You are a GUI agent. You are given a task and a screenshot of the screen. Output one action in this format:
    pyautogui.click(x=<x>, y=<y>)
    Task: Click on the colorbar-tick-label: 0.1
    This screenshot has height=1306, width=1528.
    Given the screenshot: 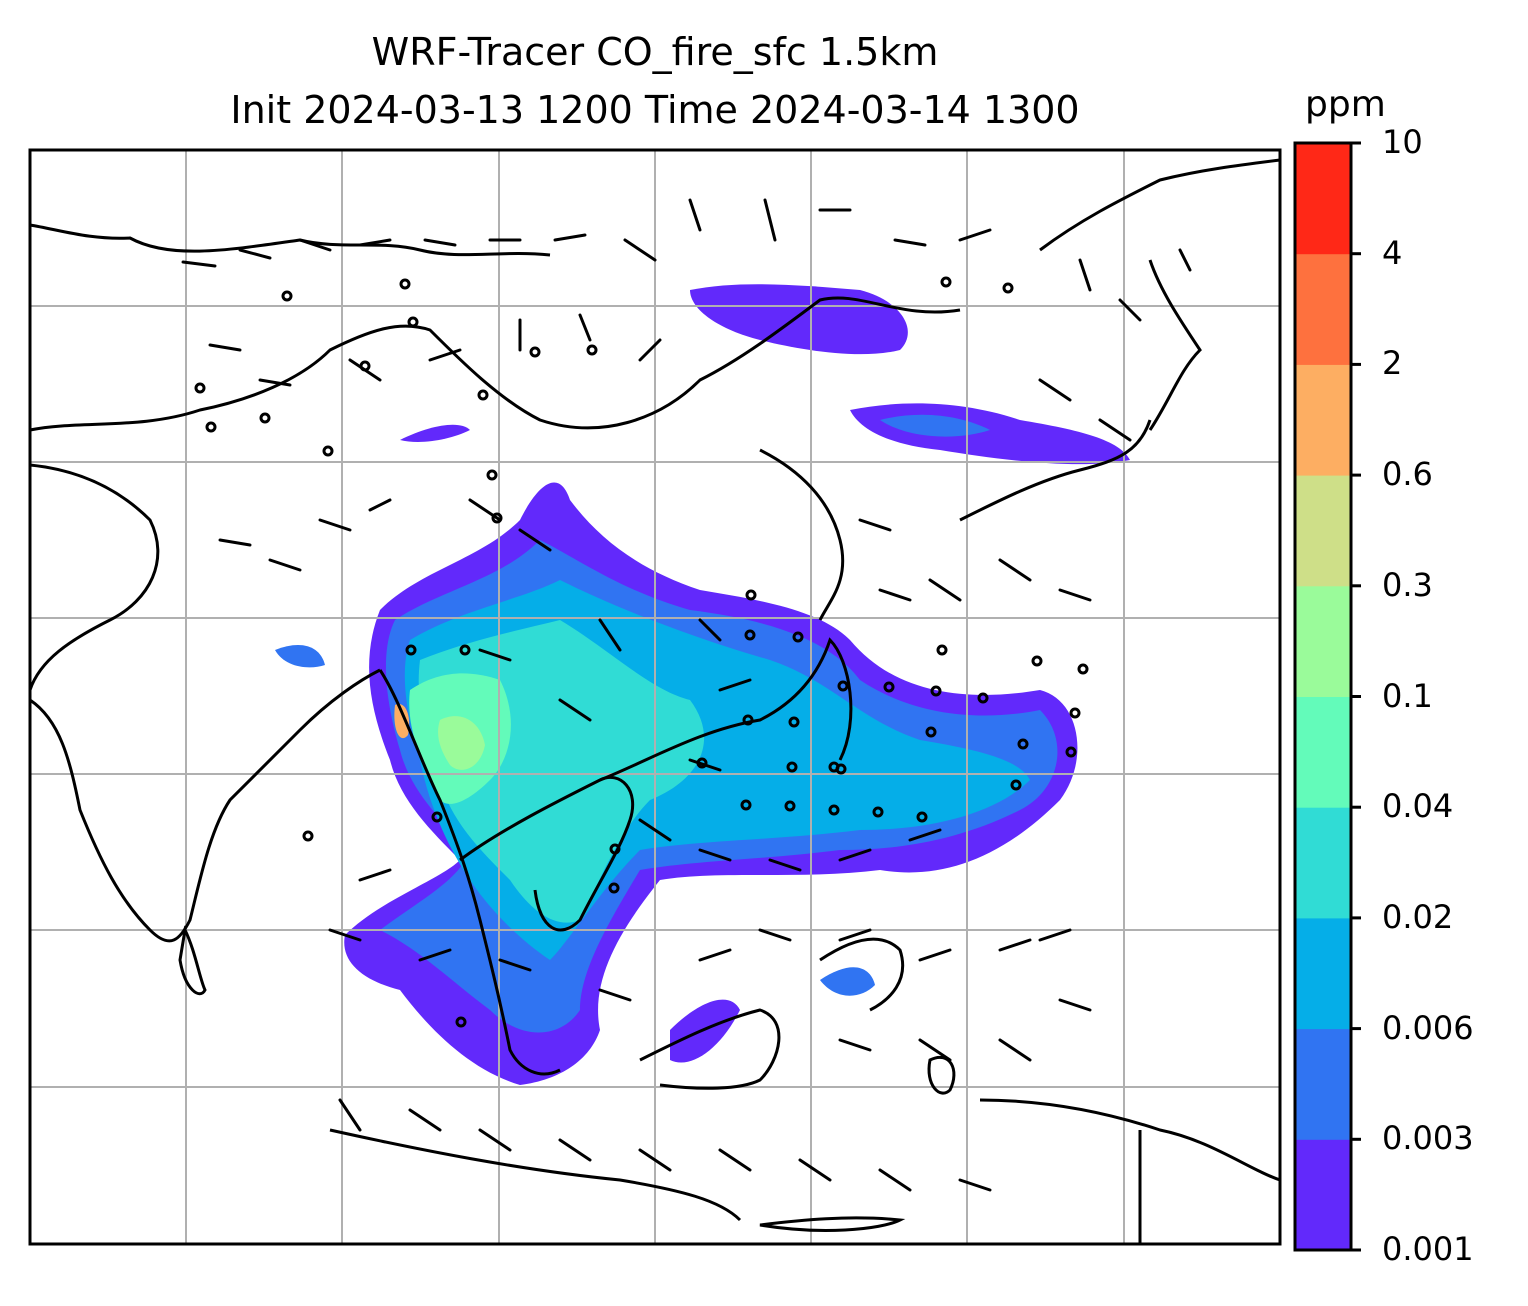 What is the action you would take?
    pyautogui.click(x=1407, y=695)
    